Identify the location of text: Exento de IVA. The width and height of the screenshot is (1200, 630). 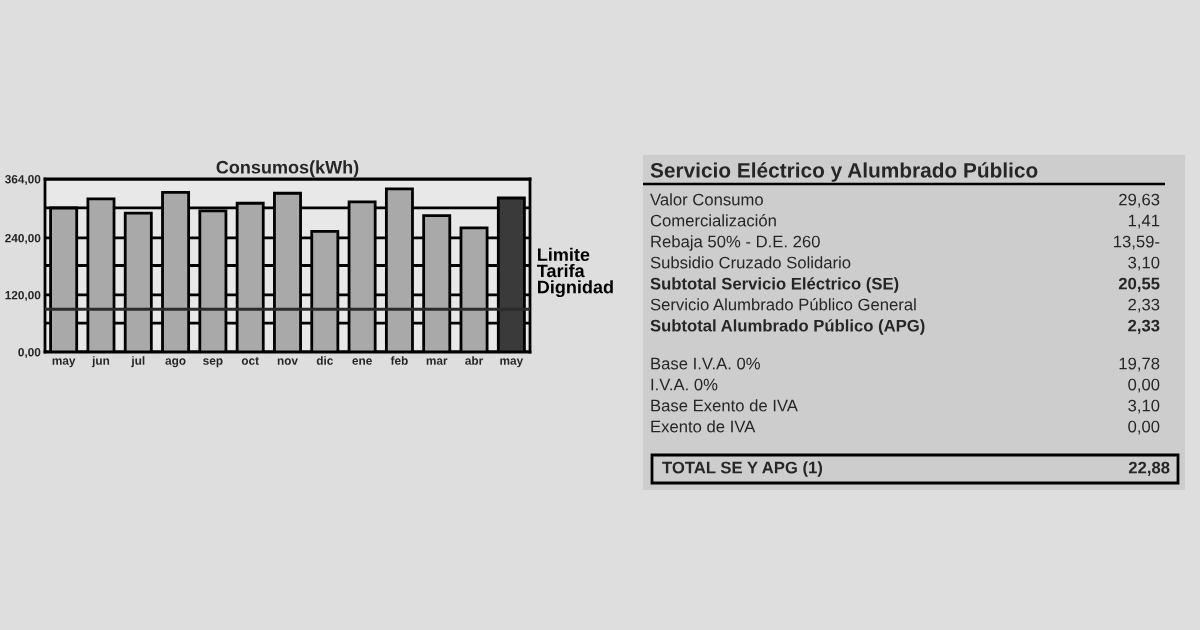
(703, 426).